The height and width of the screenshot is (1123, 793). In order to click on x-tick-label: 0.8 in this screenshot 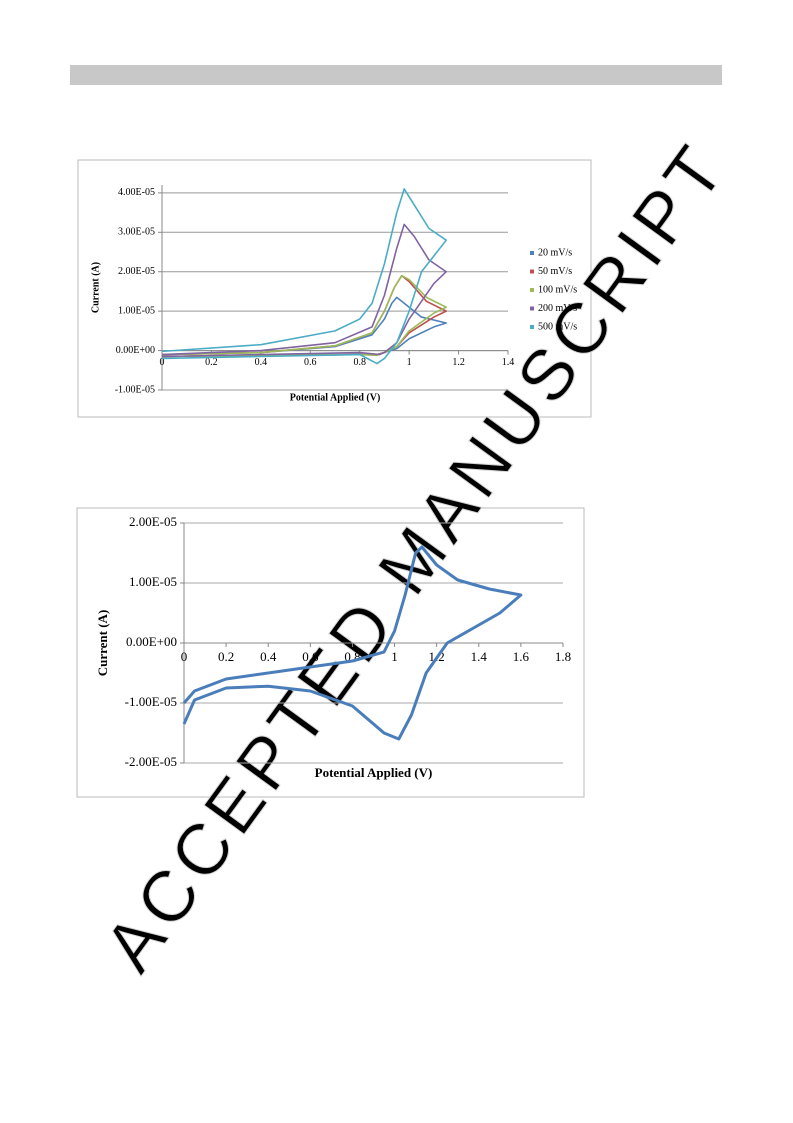, I will do `click(359, 362)`.